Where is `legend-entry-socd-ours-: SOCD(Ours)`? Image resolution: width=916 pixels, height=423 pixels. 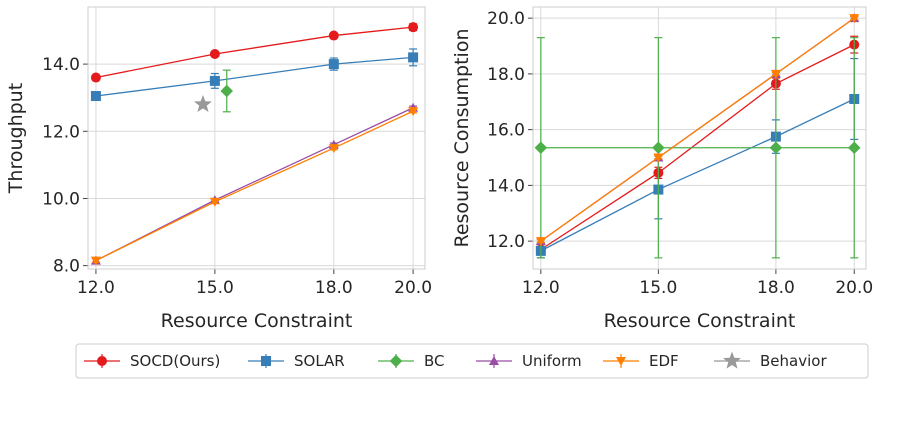 legend-entry-socd-ours-: SOCD(Ours) is located at coordinates (152, 361).